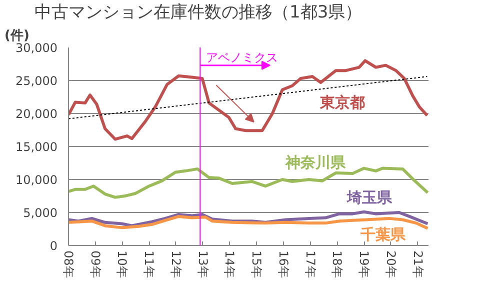 The width and height of the screenshot is (482, 282). I want to click on y-tick-label: 10,000, so click(37, 180).